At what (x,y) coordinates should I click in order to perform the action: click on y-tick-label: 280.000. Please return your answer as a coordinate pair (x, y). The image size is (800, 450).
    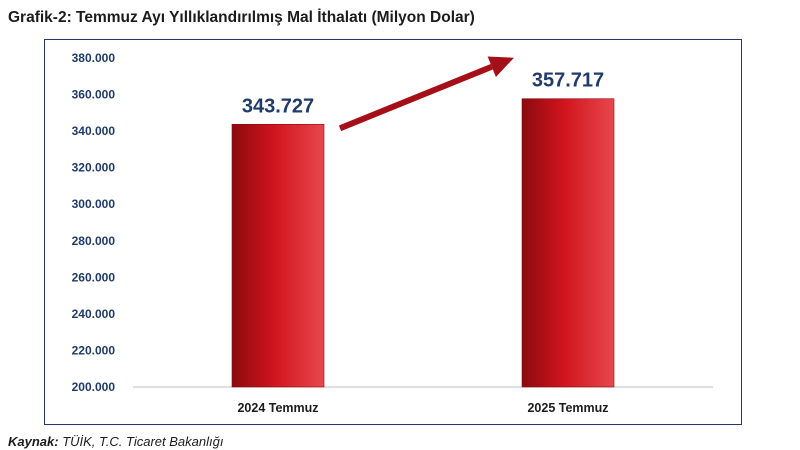
    Looking at the image, I should click on (94, 241).